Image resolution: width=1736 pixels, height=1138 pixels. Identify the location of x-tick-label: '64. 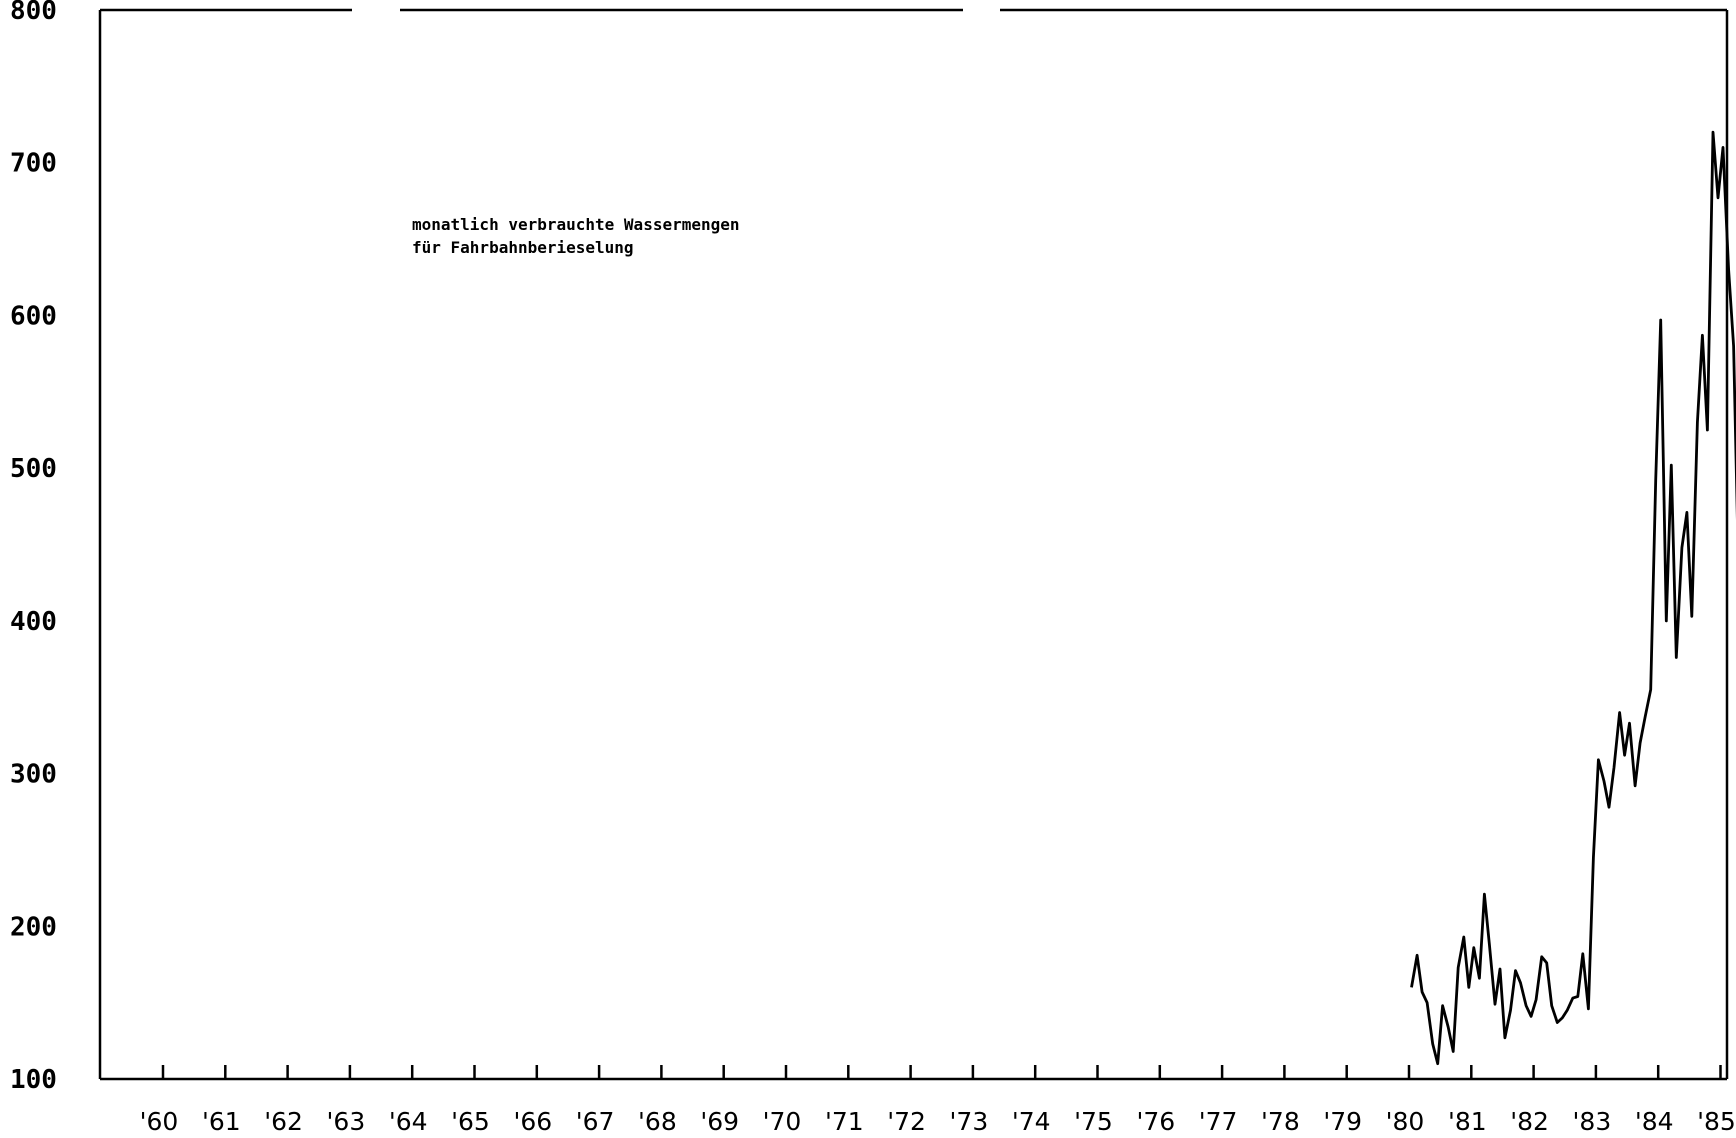
(408, 1121).